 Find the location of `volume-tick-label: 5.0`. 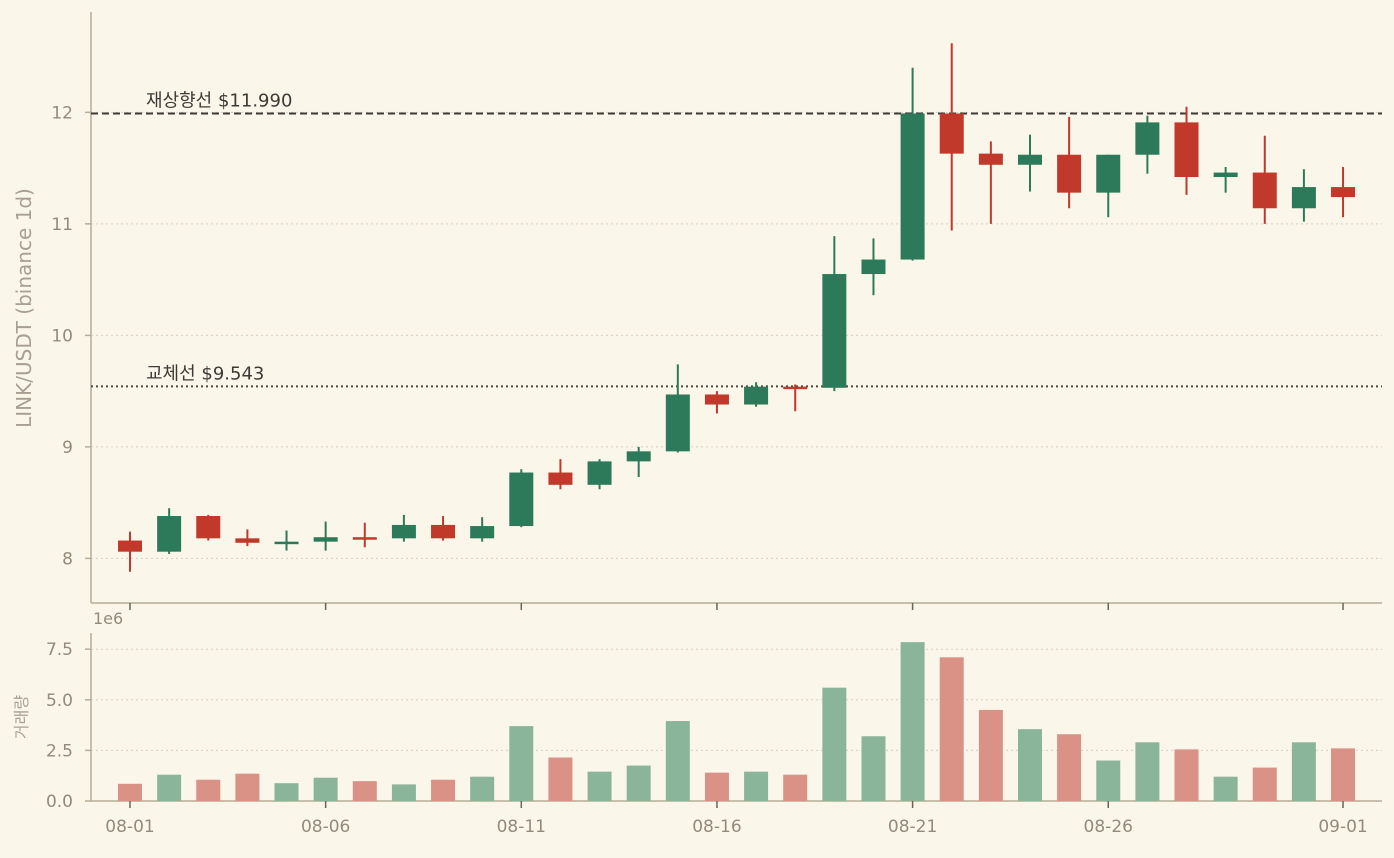

volume-tick-label: 5.0 is located at coordinates (59, 701).